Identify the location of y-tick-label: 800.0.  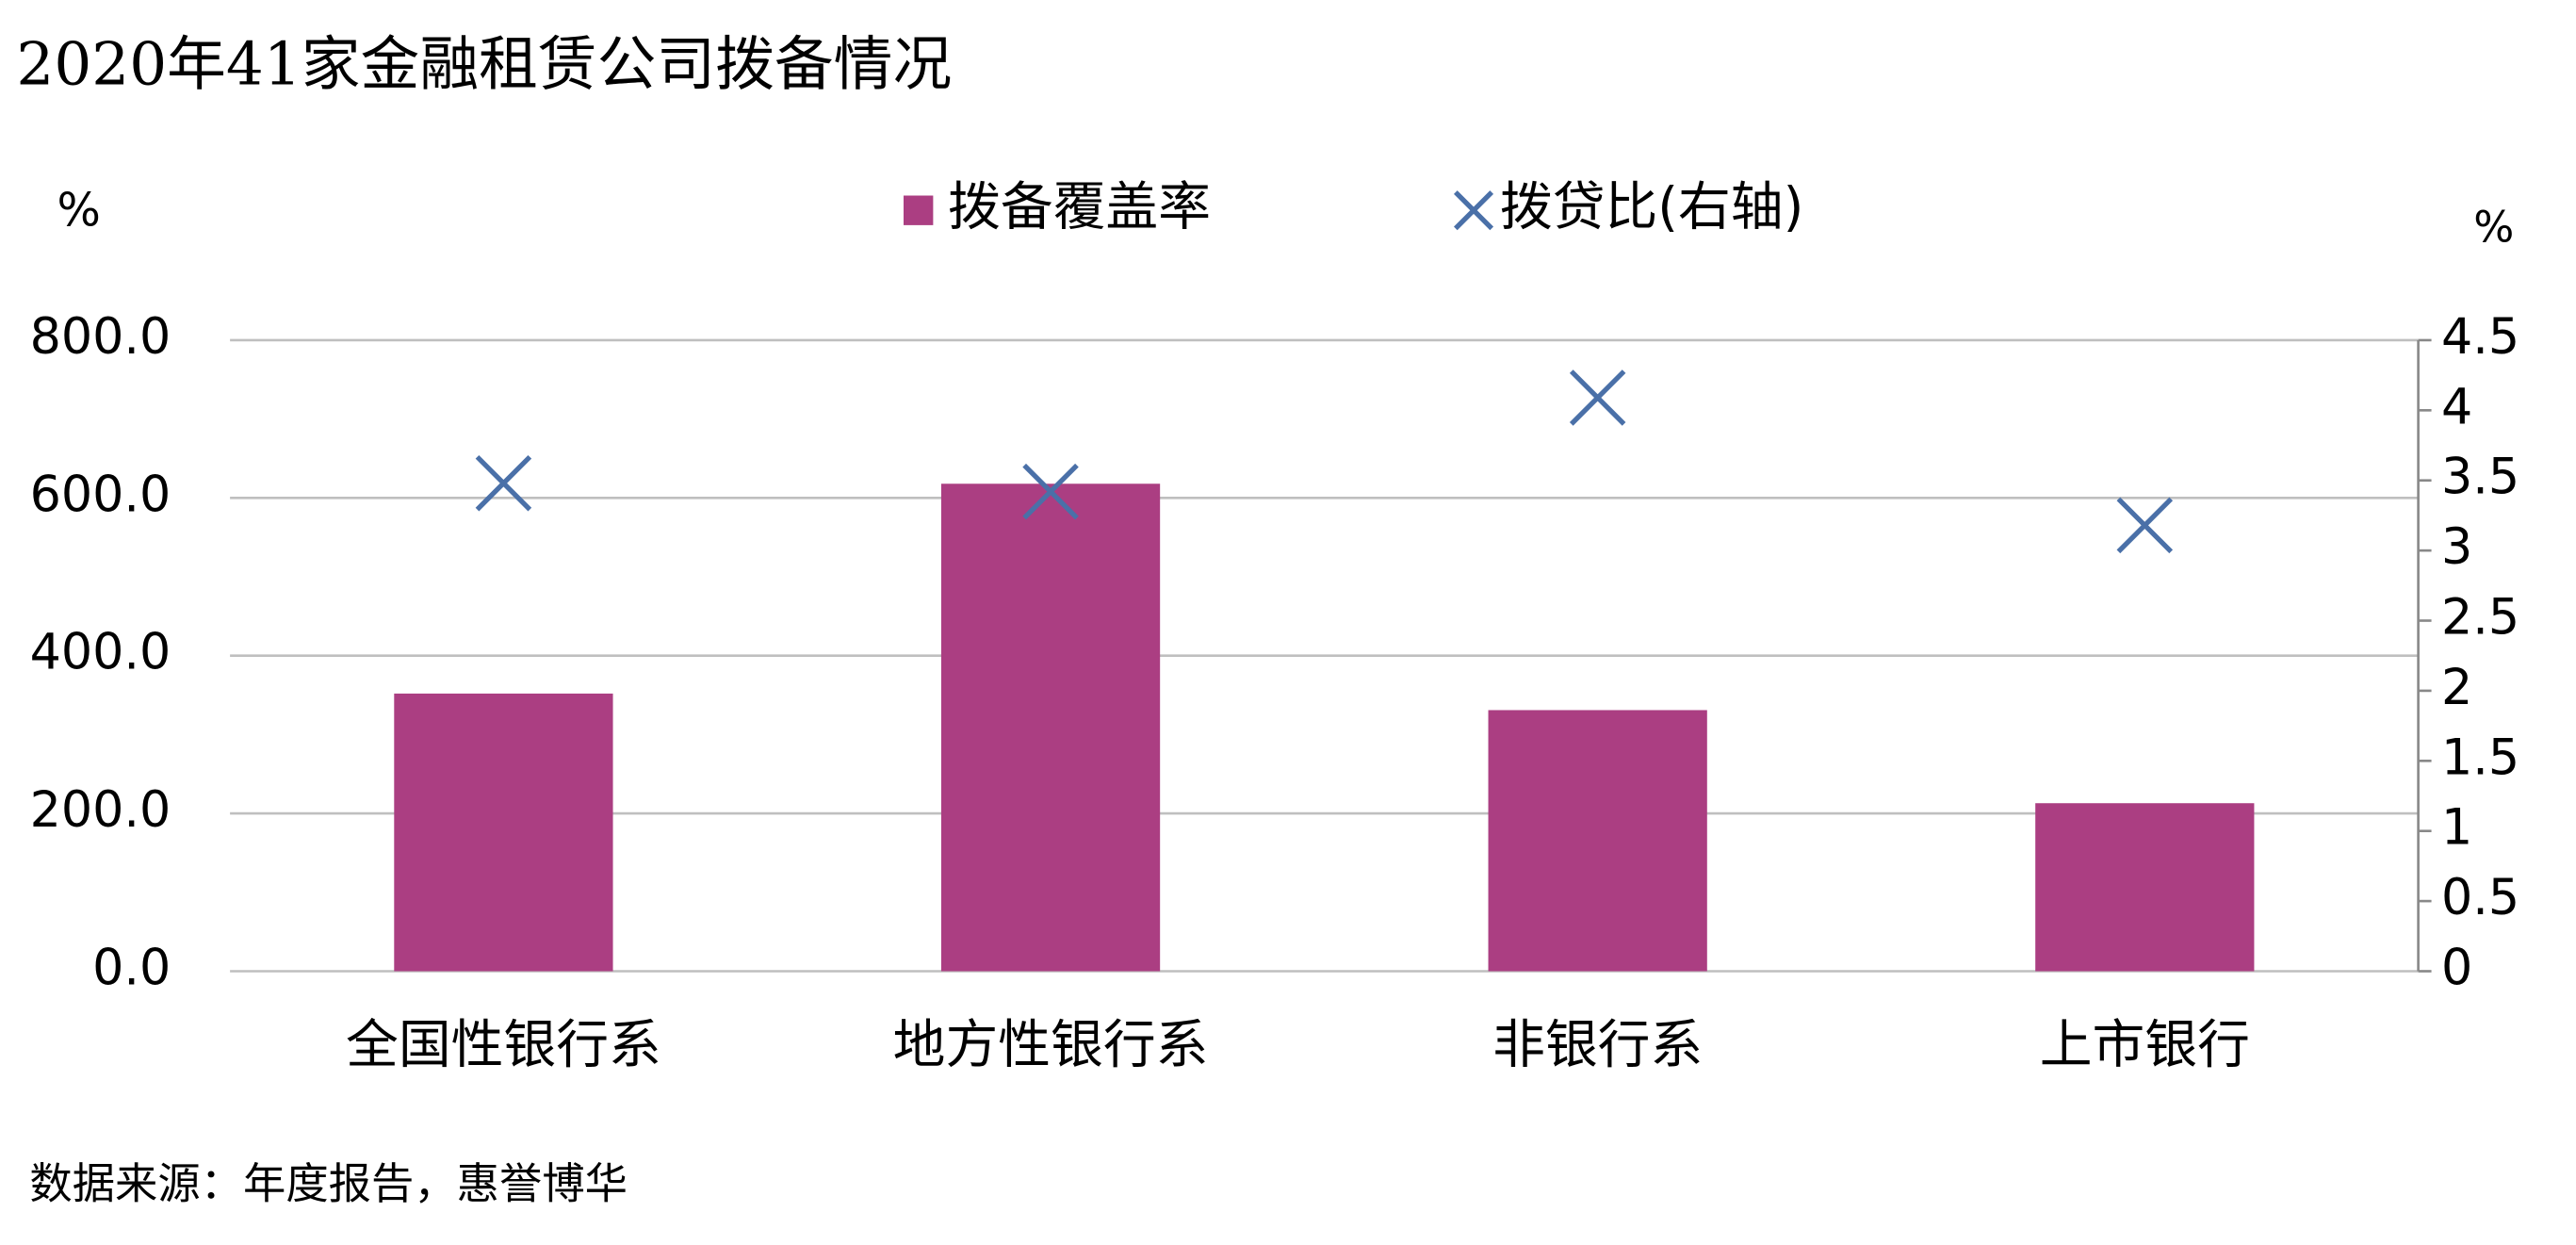
(100, 337).